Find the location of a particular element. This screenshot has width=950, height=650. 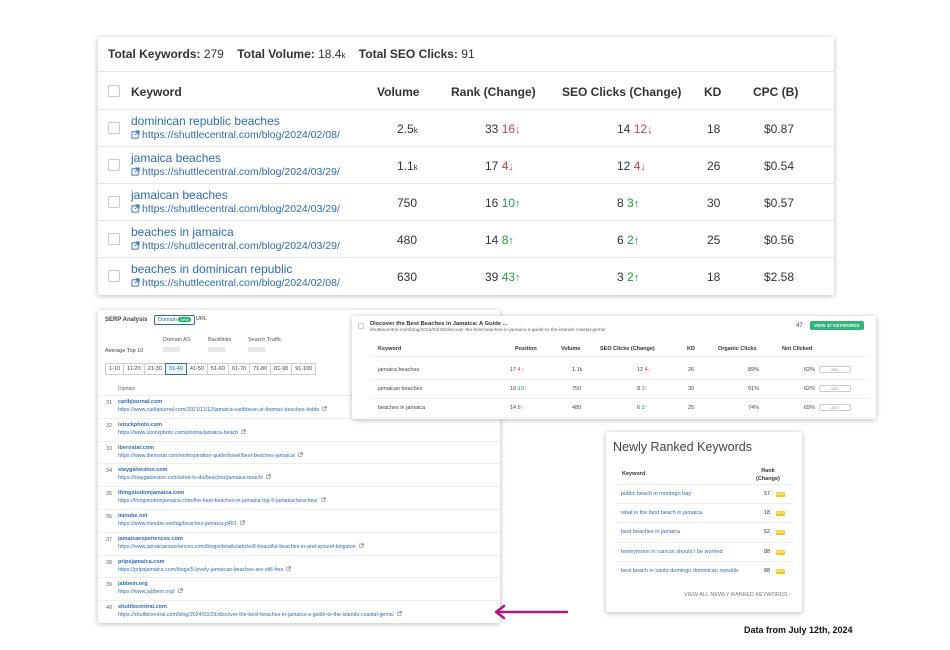

keyword-link: beaches in jamaica is located at coordinates (182, 232).